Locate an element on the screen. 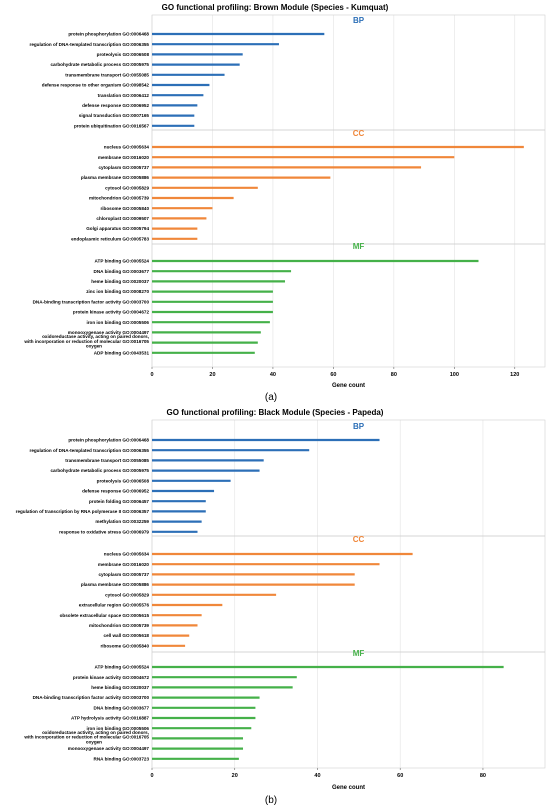 The width and height of the screenshot is (550, 809). category-label: ADP binding GO:0043531 is located at coordinates (122, 352).